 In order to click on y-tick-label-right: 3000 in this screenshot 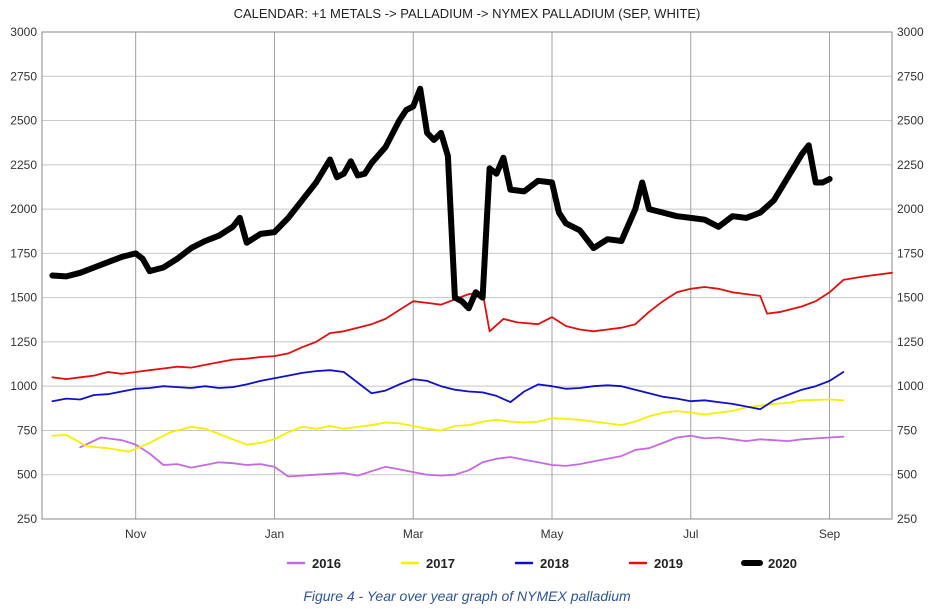, I will do `click(910, 32)`.